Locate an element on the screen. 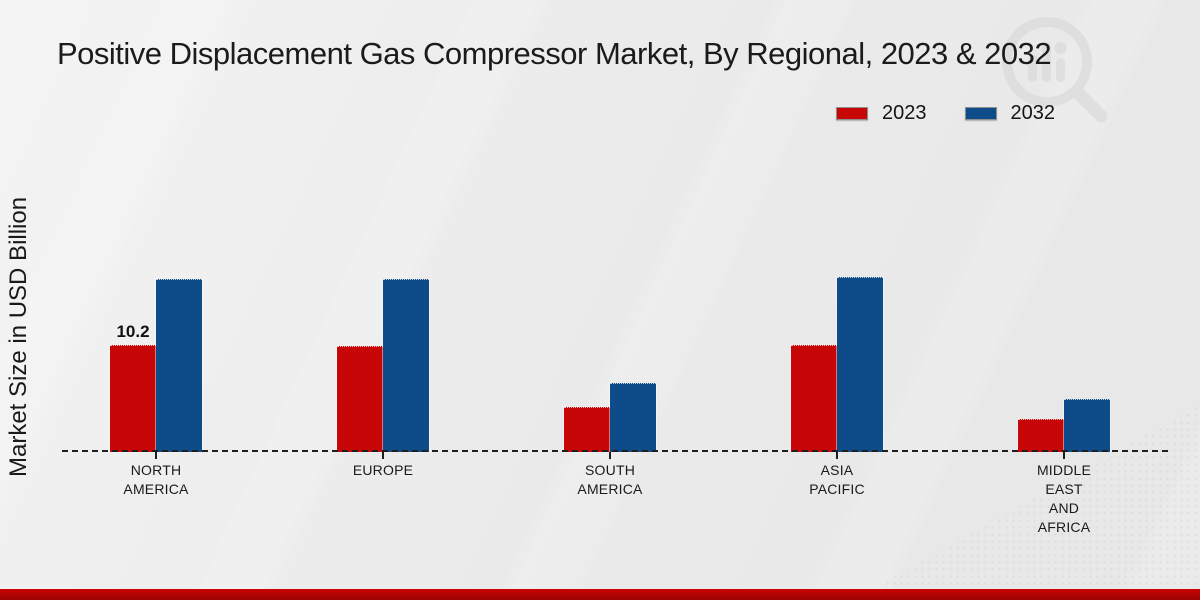 The width and height of the screenshot is (1200, 600). legend-label-2032: 2032 is located at coordinates (1033, 113).